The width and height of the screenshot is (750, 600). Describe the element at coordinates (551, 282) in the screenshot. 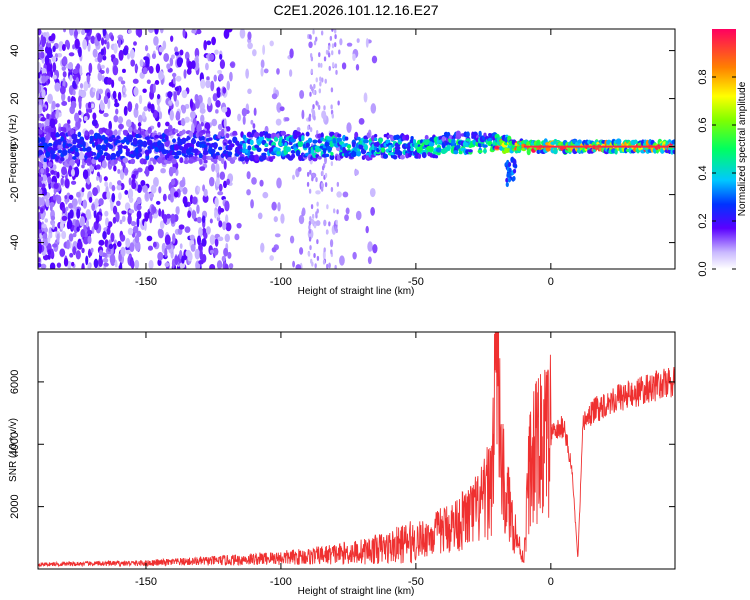

I see `spectrogram-x-tick-label: 0` at that location.